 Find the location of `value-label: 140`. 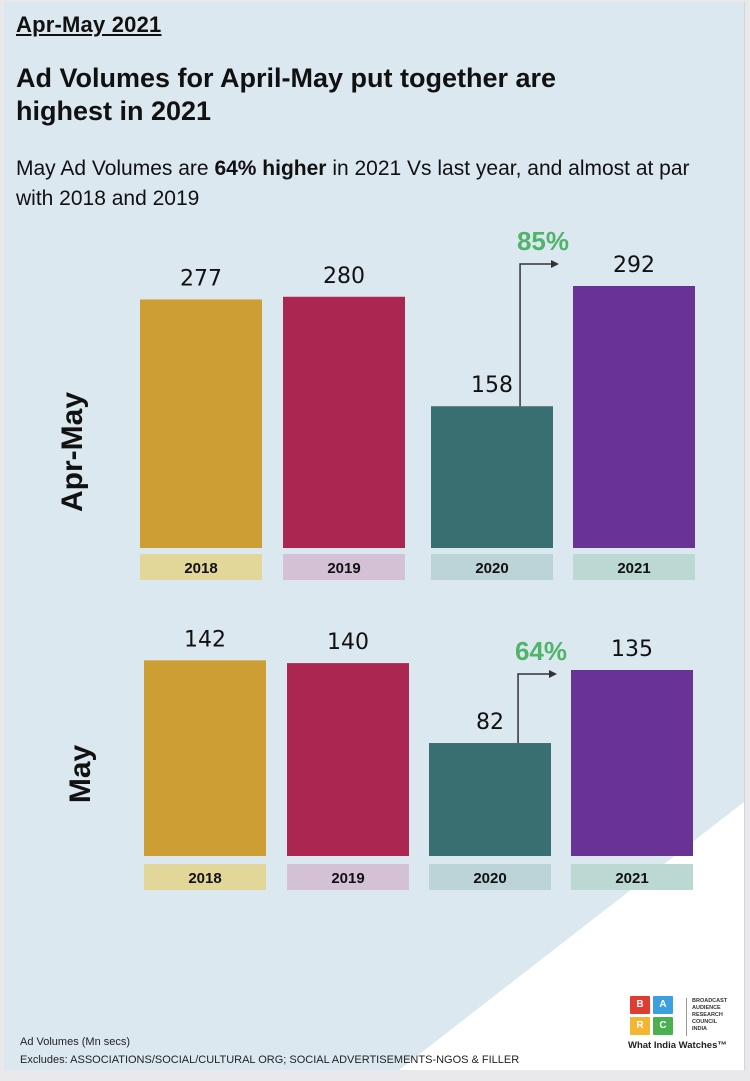

value-label: 140 is located at coordinates (348, 642).